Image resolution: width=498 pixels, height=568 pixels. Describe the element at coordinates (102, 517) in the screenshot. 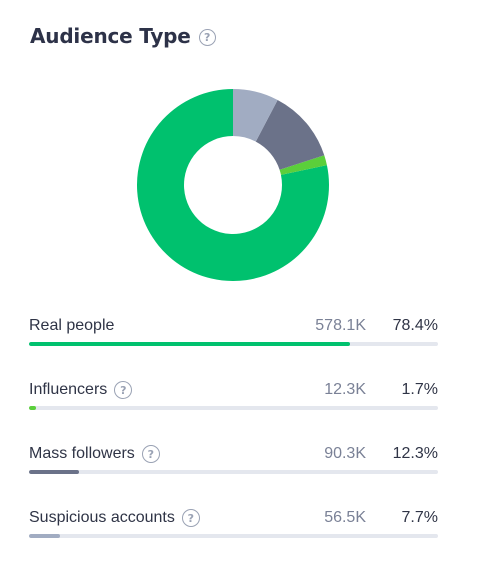

I see `row-label: Suspicious accounts` at that location.